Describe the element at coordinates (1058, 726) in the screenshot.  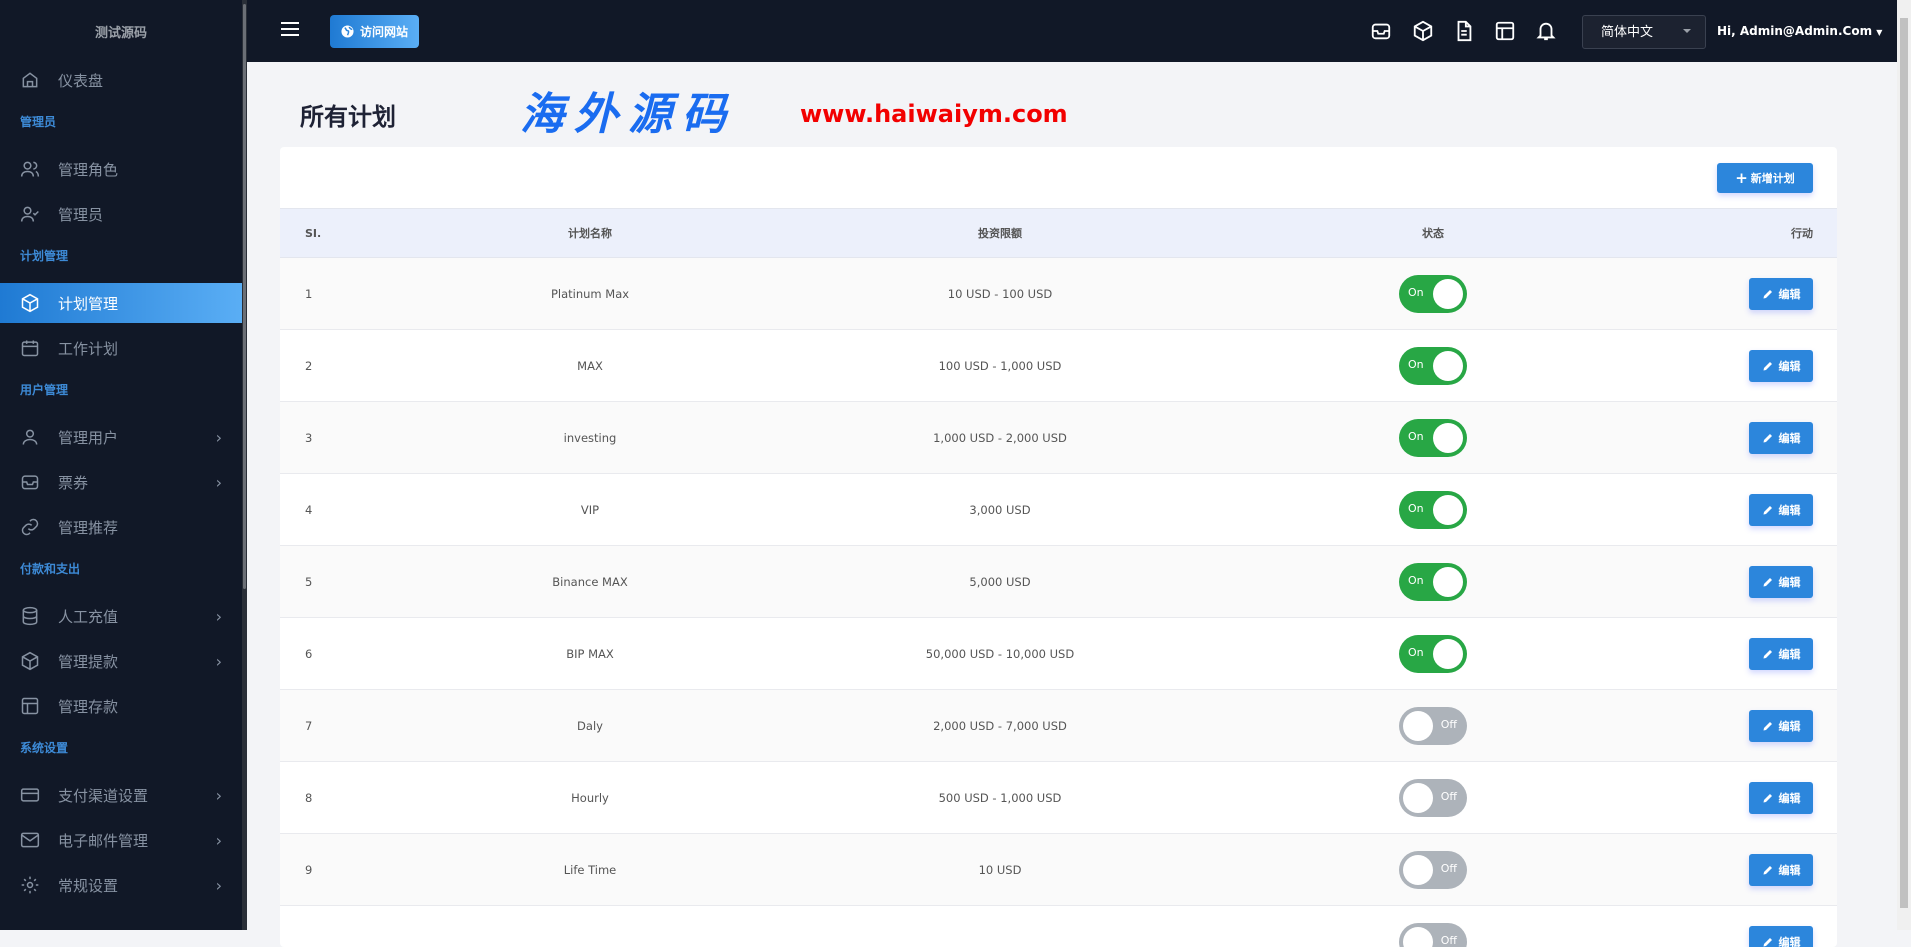
I see `table-row: 7 Daly 2,000 USD - 7,000 USD Off 编辑` at that location.